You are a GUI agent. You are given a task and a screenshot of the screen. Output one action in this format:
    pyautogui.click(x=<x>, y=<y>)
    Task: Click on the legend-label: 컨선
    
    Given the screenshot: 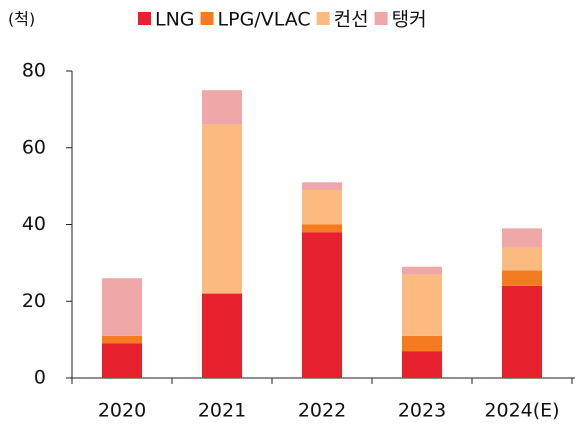 What is the action you would take?
    pyautogui.click(x=351, y=20)
    